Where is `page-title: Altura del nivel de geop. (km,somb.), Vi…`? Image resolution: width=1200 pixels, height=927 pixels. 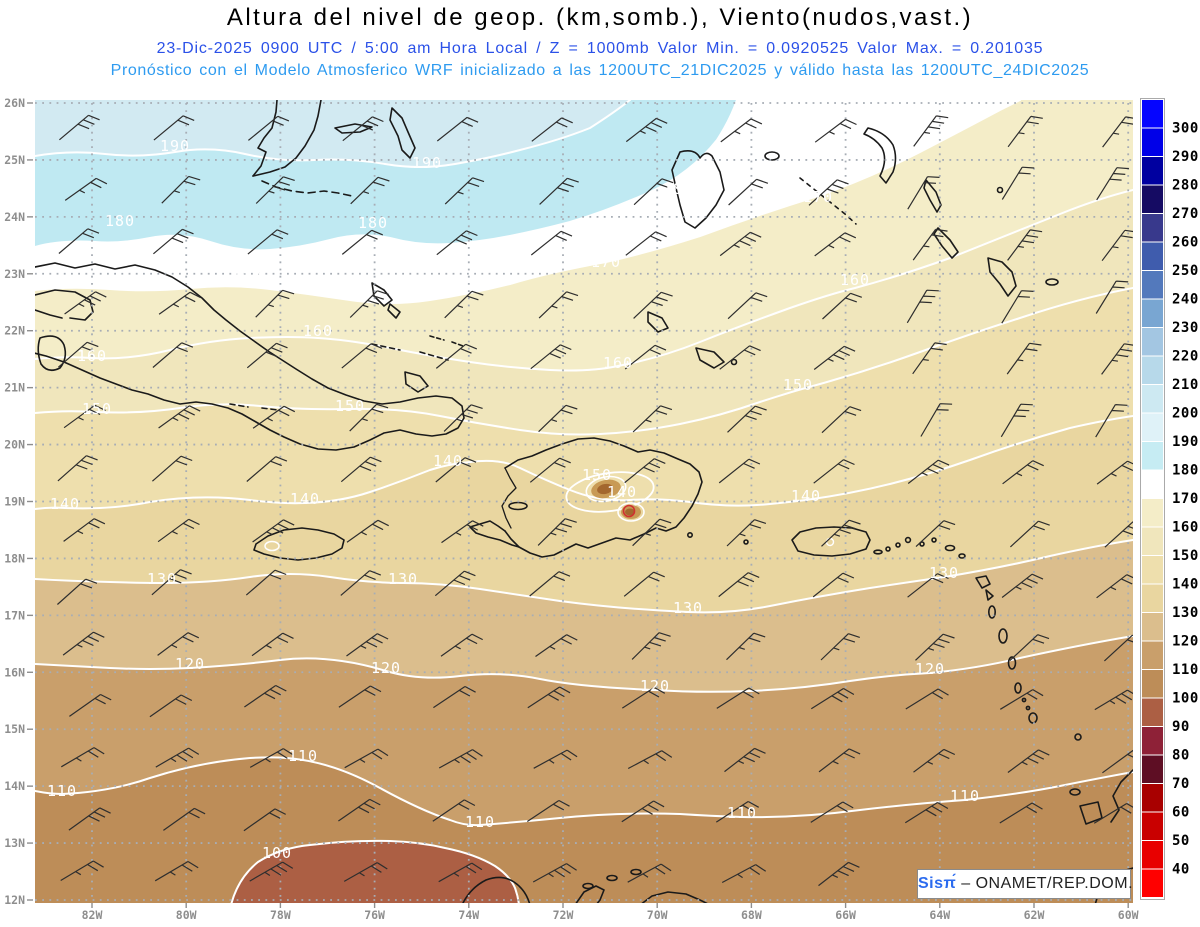
page-title: Altura del nivel de geop. (km,somb.), Vi… is located at coordinates (600, 17).